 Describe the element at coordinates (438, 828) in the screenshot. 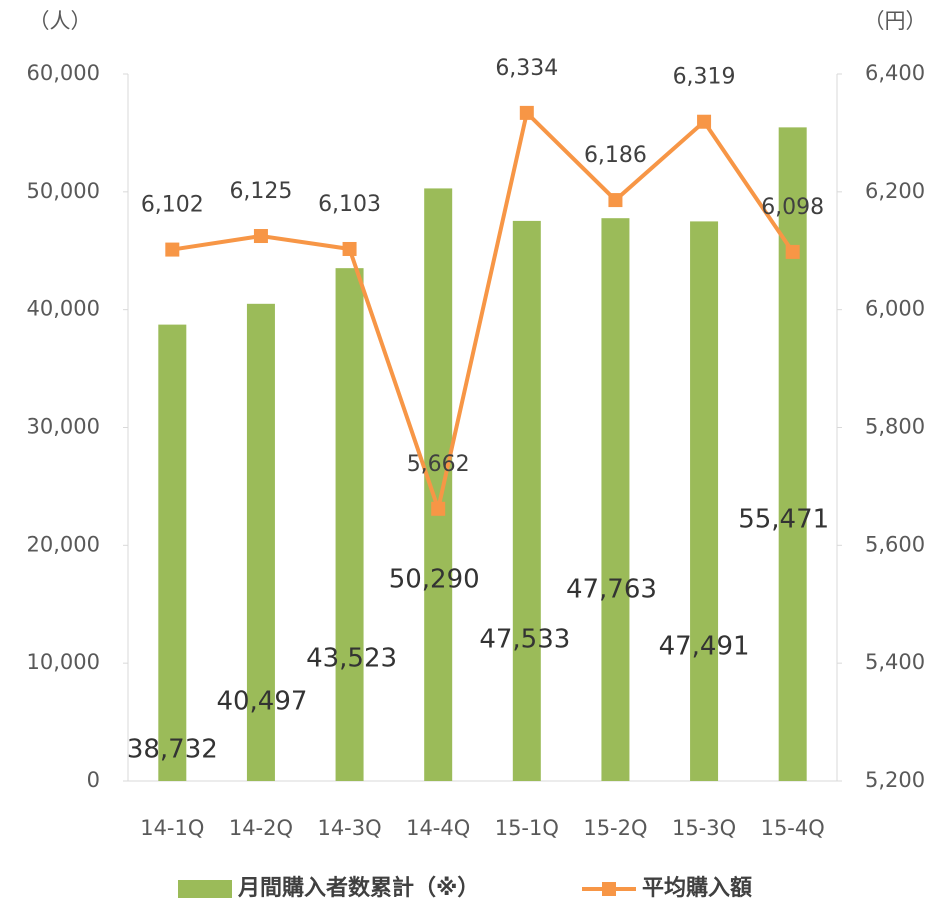

I see `x-tick-label: 14-4Q` at that location.